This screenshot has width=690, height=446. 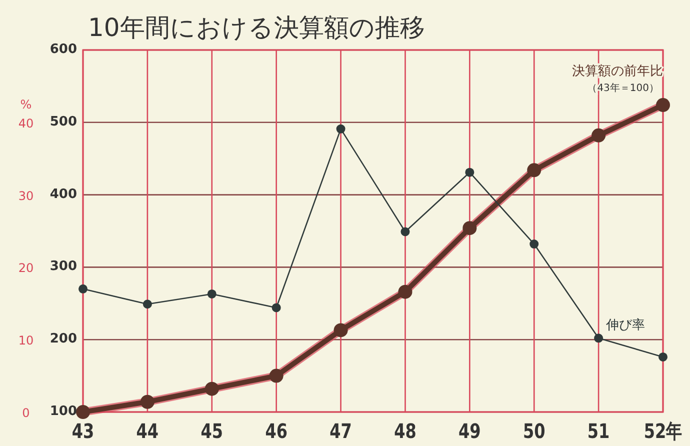 I want to click on y2-axis-title: %, so click(x=26, y=104).